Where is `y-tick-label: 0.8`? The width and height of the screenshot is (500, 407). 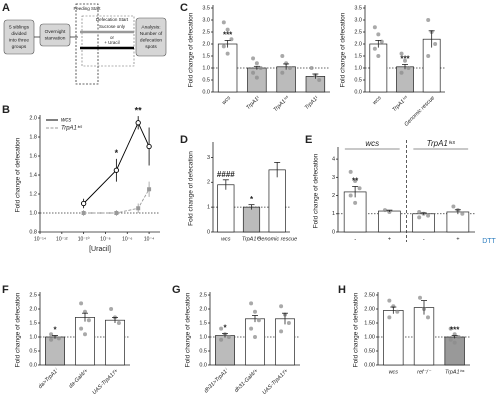 y-tick-label: 0.8 is located at coordinates (33, 232).